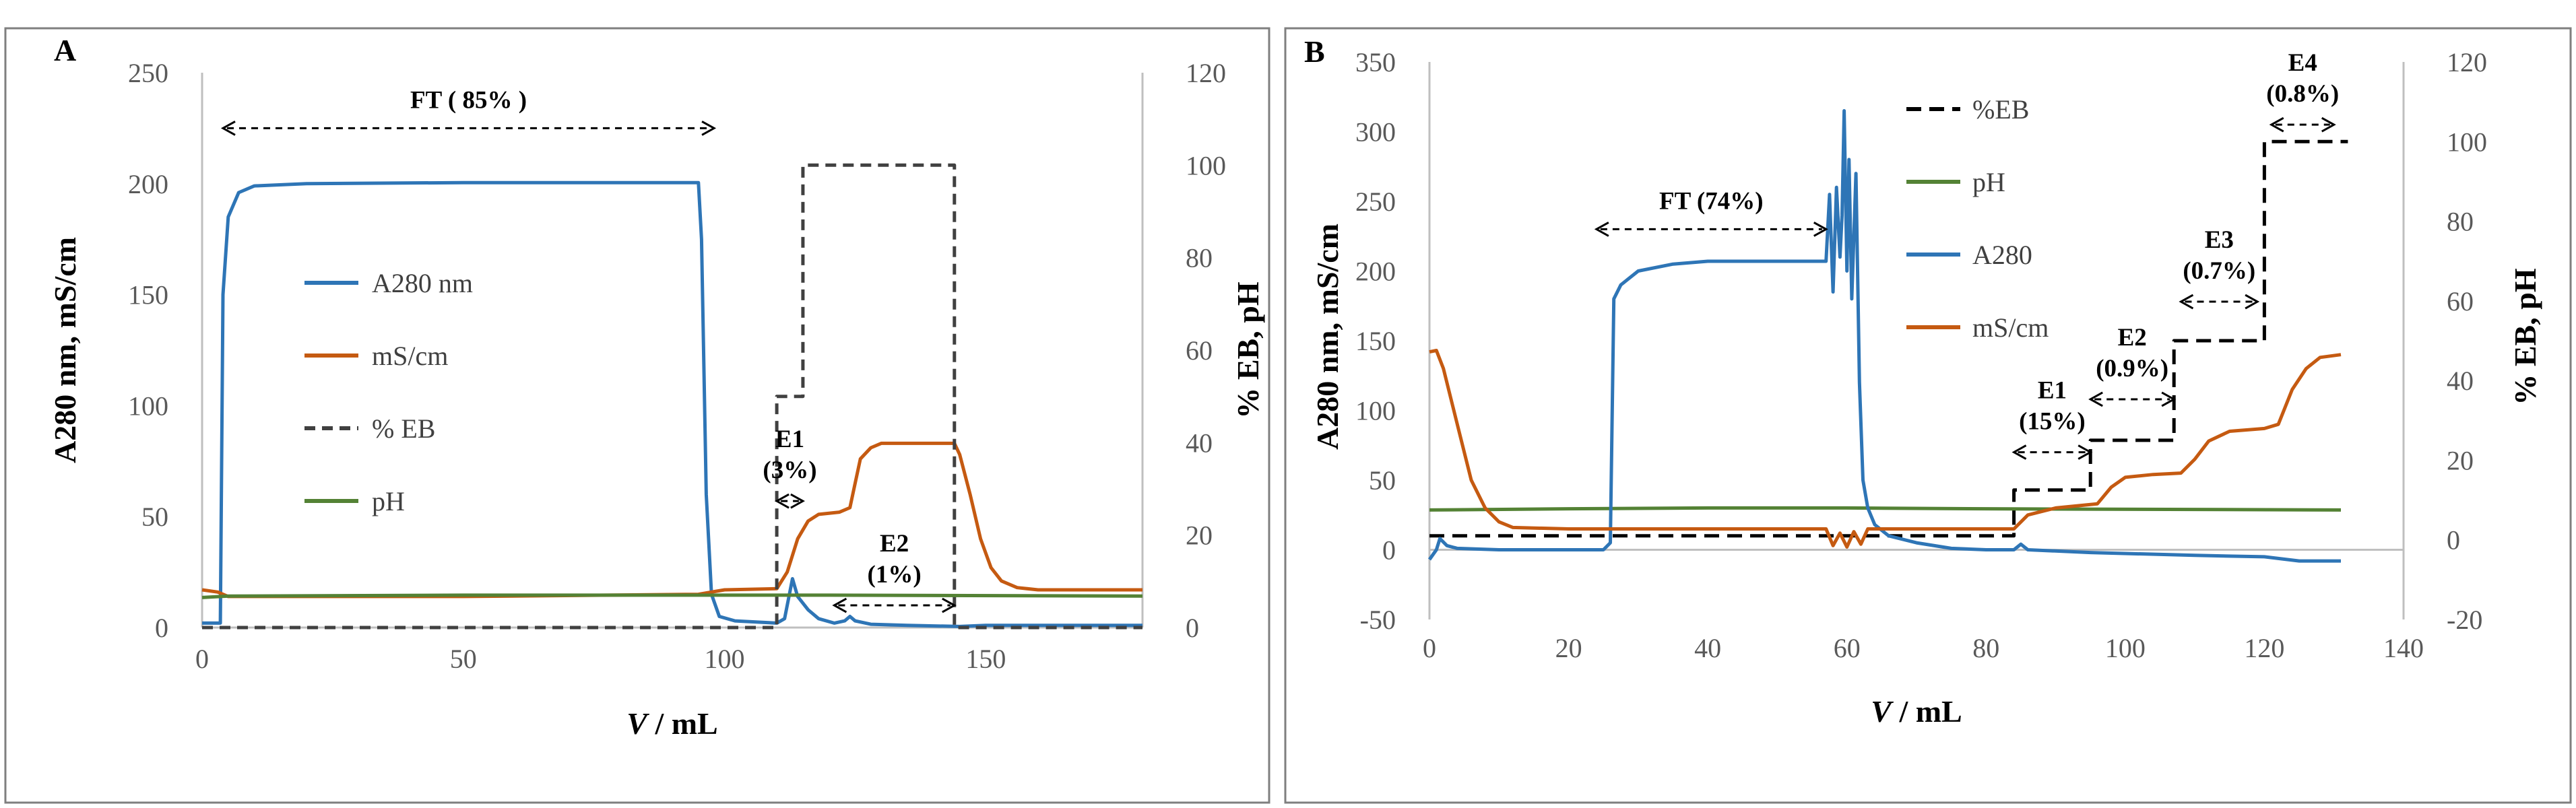  I want to click on panel-a-y2-tick-label: 0, so click(1192, 628).